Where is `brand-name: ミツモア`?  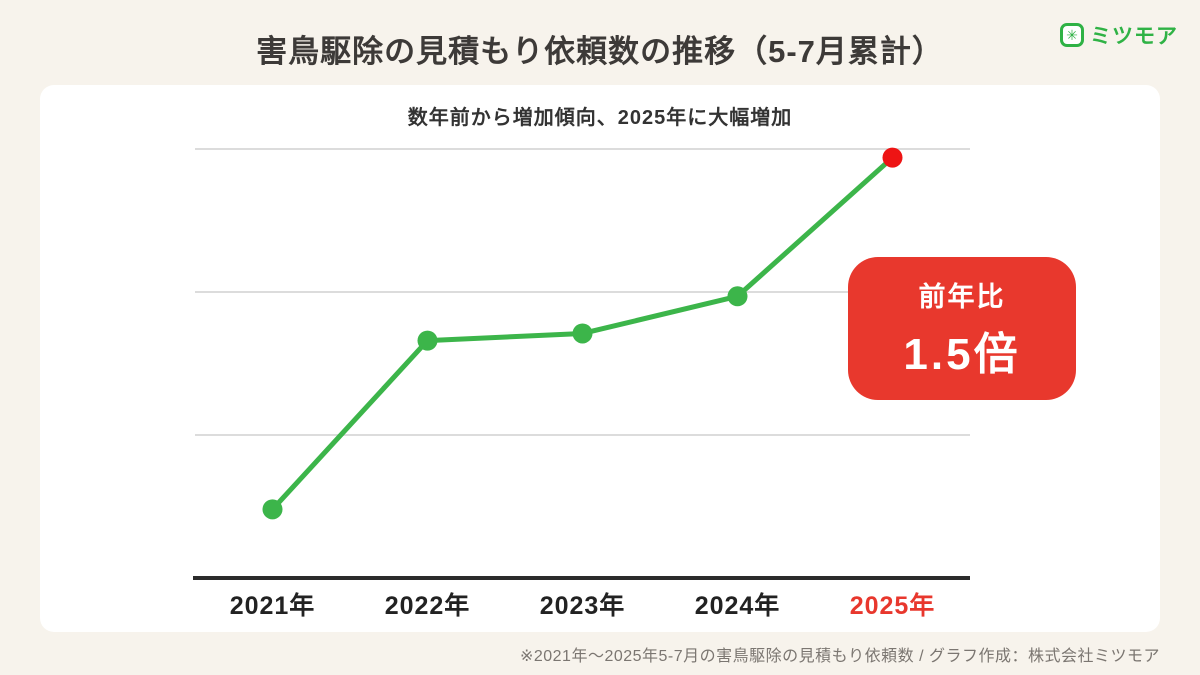
brand-name: ミツモア is located at coordinates (1134, 36).